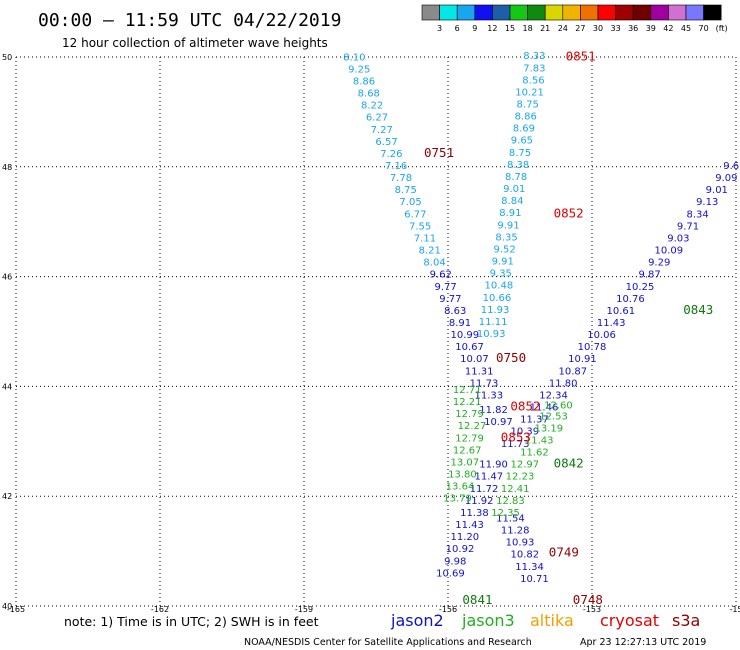 The width and height of the screenshot is (740, 650). Describe the element at coordinates (354, 57) in the screenshot. I see `wave-height-value: 8.10` at that location.